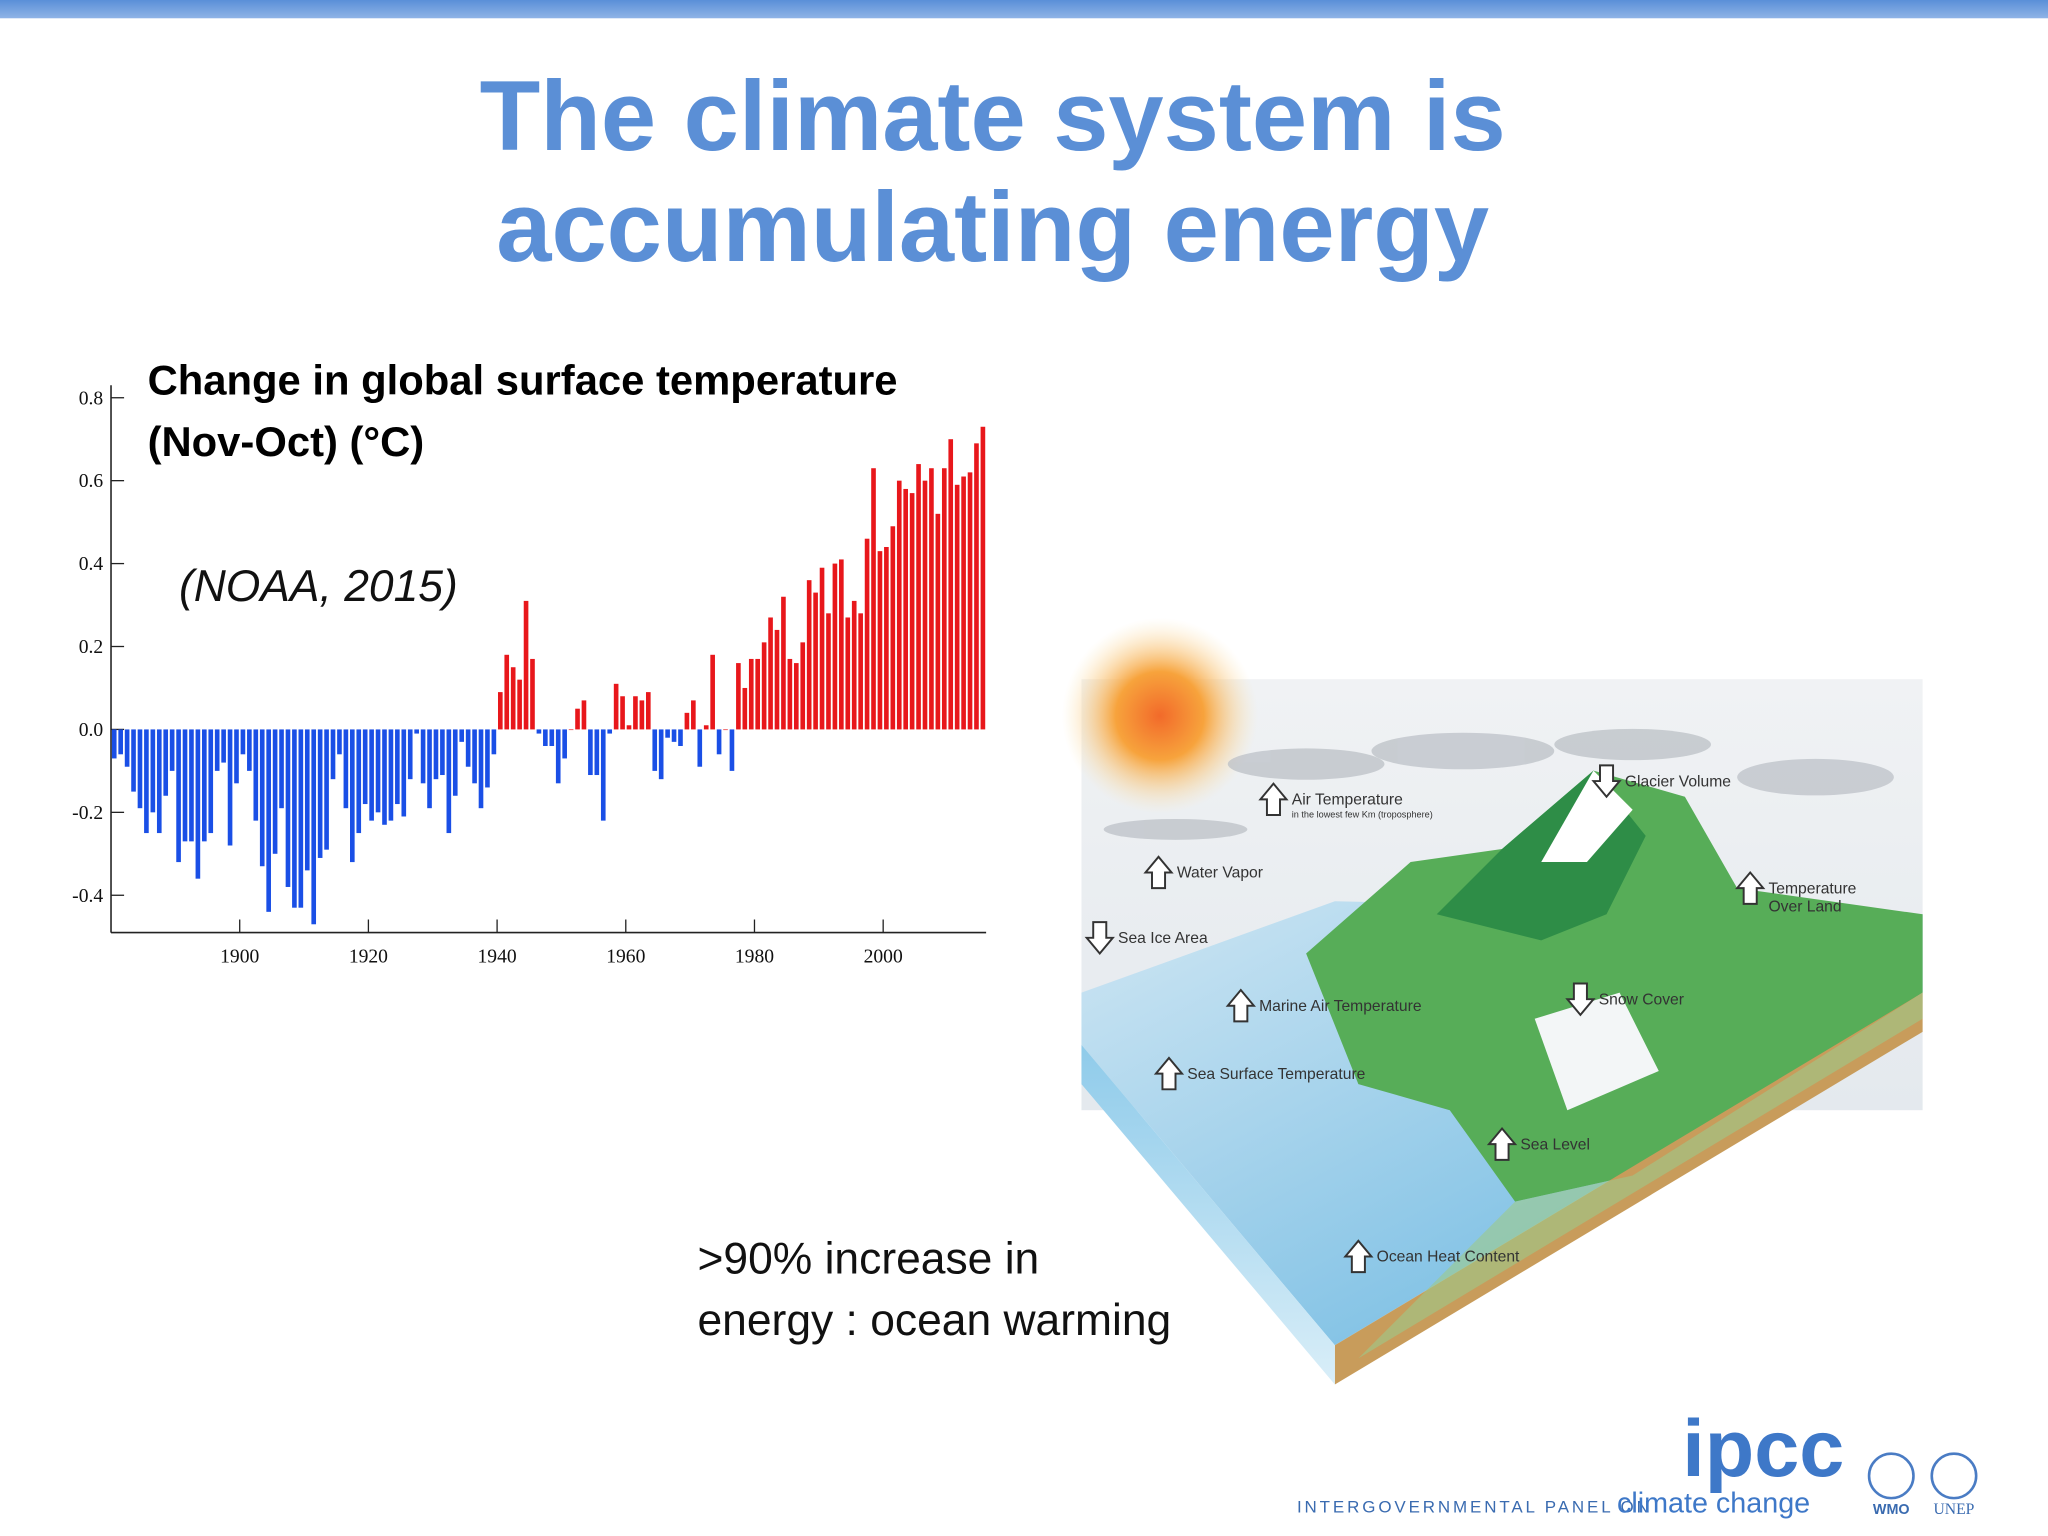  Describe the element at coordinates (1474, 1506) in the screenshot. I see `org-name: INTERGOVERNMENTAL PANEL ON` at that location.